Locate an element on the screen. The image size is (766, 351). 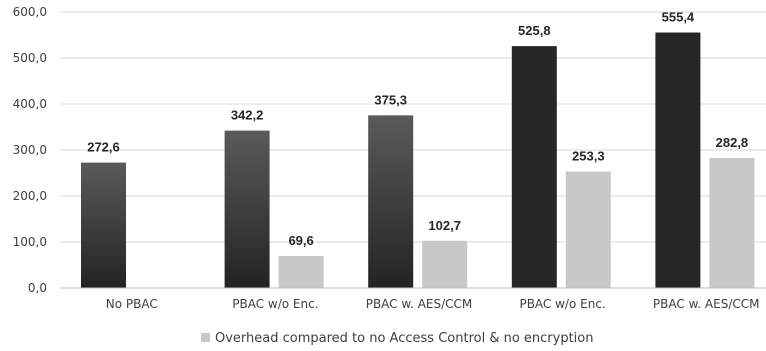
y-tick-label: 600,0 is located at coordinates (30, 12).